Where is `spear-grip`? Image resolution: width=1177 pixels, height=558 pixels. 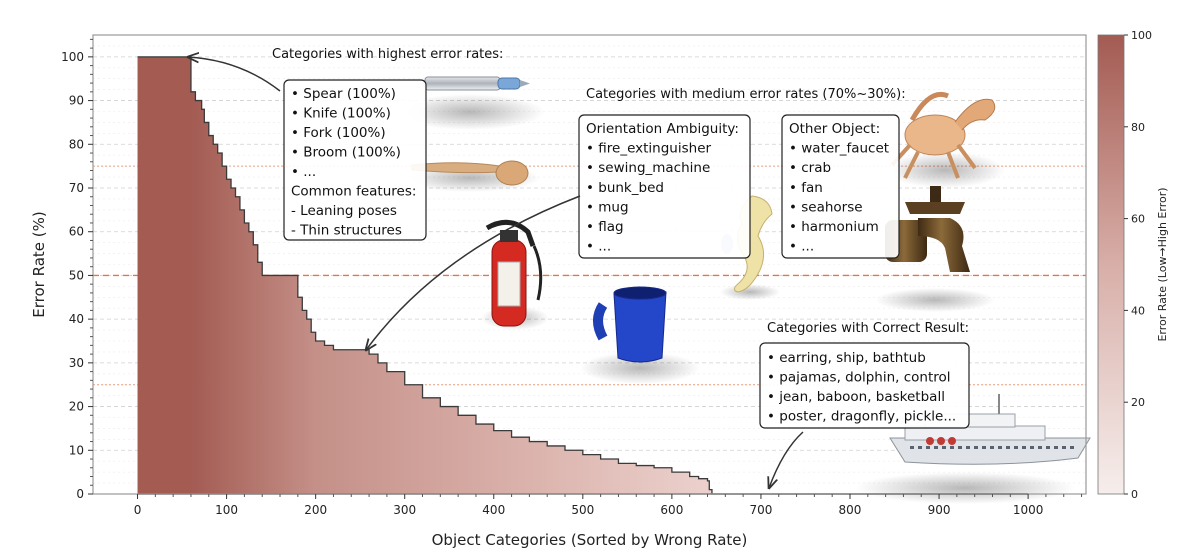
spear-grip is located at coordinates (509, 83).